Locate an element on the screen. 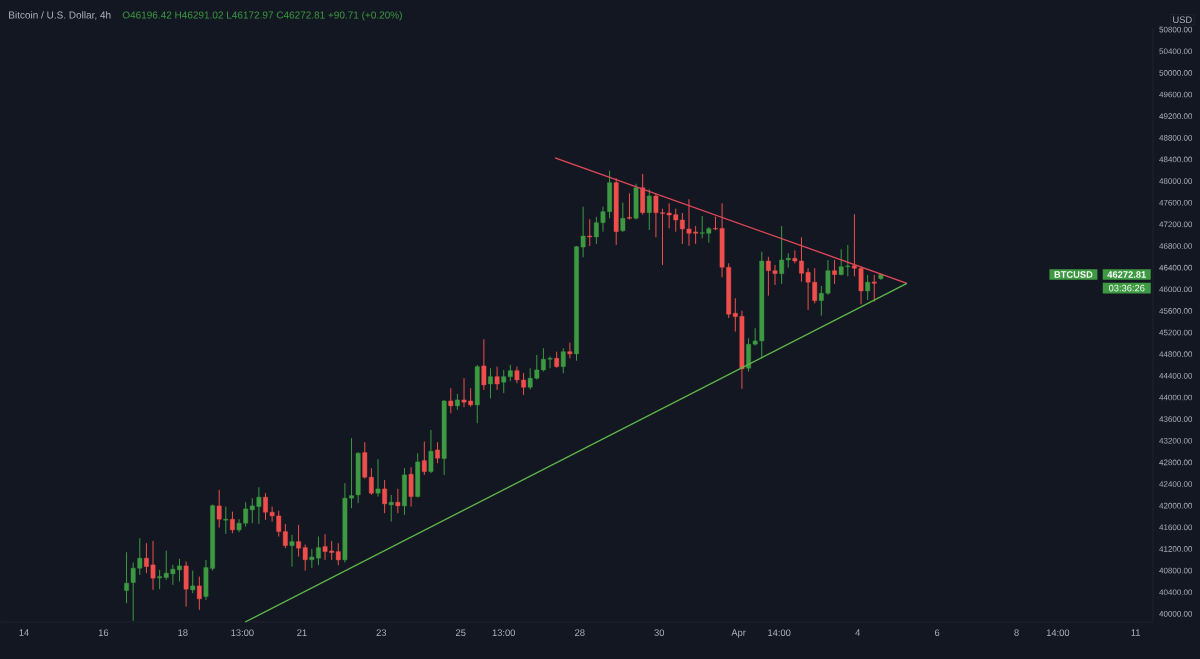 The height and width of the screenshot is (659, 1200). y-tick-label: 50400.00 is located at coordinates (1176, 51).